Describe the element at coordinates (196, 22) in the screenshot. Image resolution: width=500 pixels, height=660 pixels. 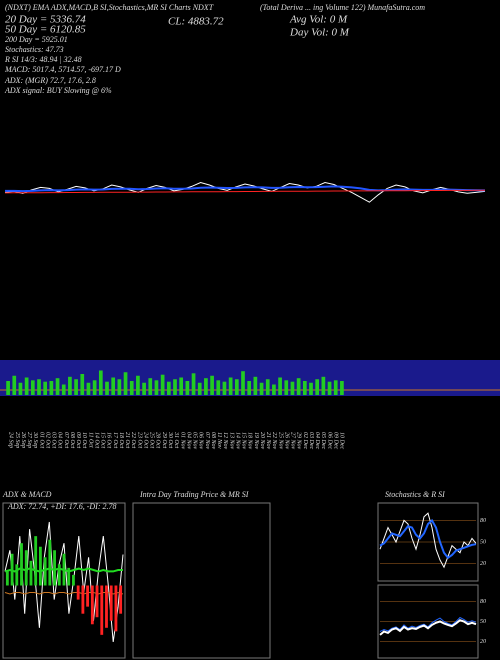
I see `close: CL: 4883.72` at that location.